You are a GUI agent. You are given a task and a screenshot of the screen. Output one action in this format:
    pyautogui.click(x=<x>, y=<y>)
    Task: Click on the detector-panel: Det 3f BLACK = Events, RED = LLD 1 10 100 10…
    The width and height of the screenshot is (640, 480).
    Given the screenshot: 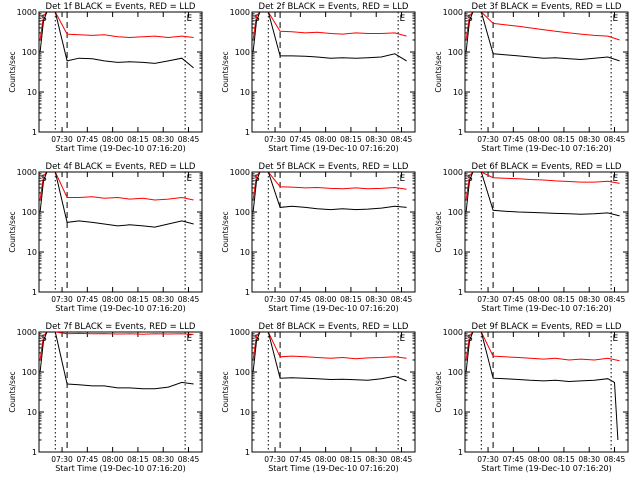 What is the action you would take?
    pyautogui.click(x=531, y=77)
    